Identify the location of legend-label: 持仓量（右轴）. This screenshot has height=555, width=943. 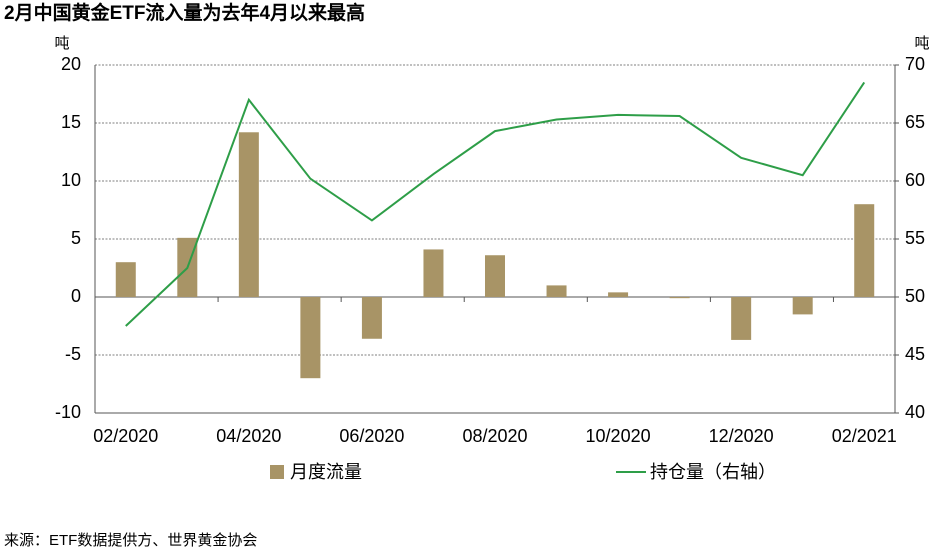
(713, 472).